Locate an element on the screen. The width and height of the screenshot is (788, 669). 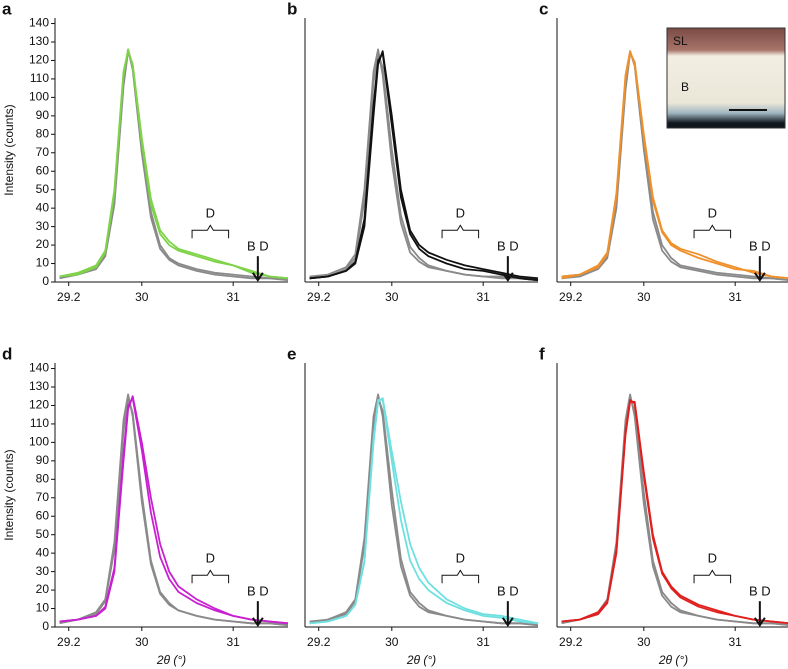
inset-image is located at coordinates (726, 78).